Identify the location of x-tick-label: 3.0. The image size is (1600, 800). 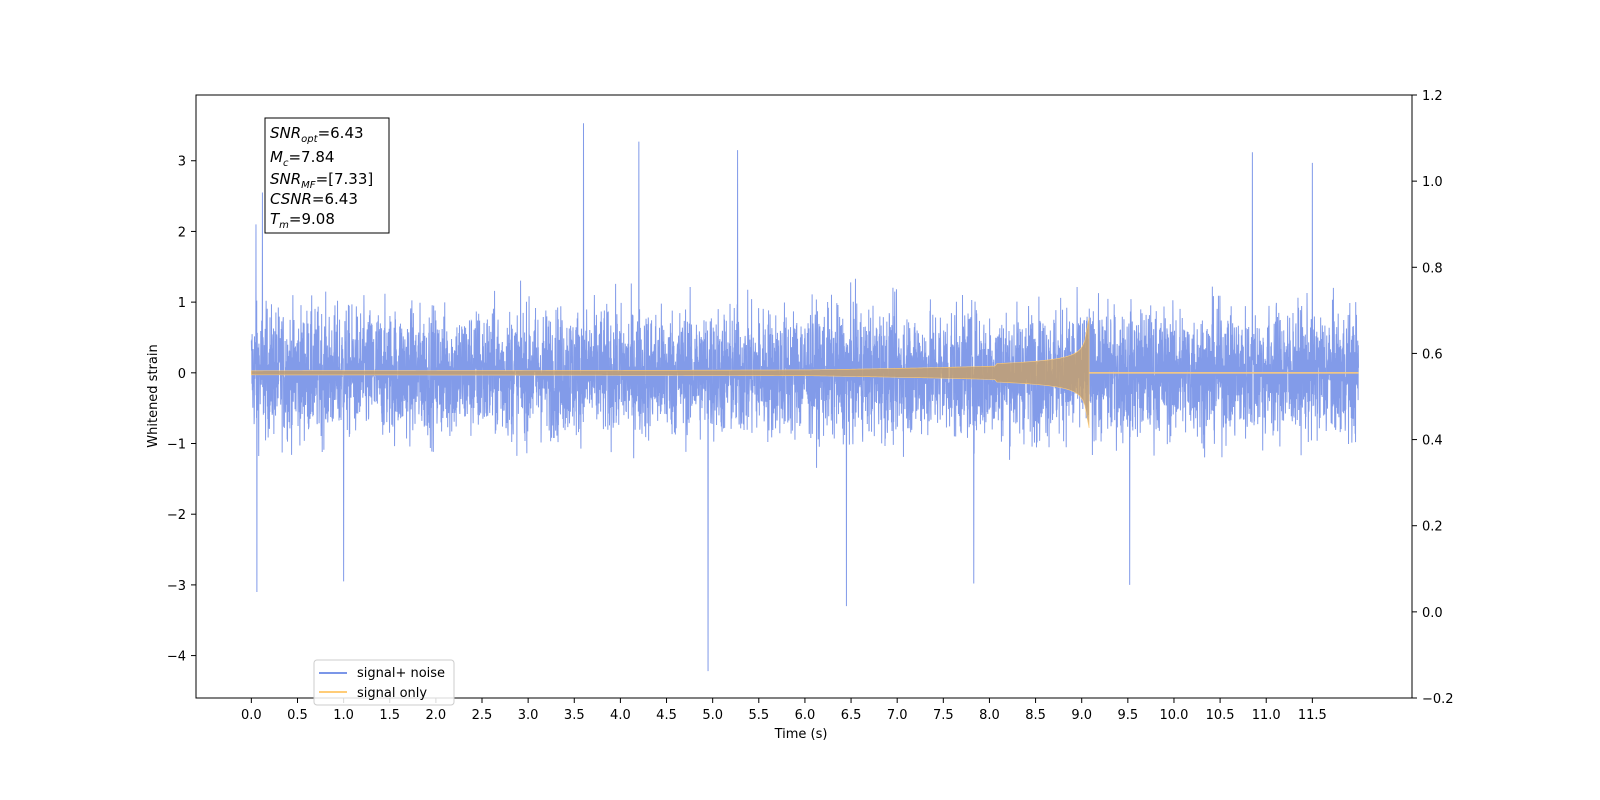
(528, 715).